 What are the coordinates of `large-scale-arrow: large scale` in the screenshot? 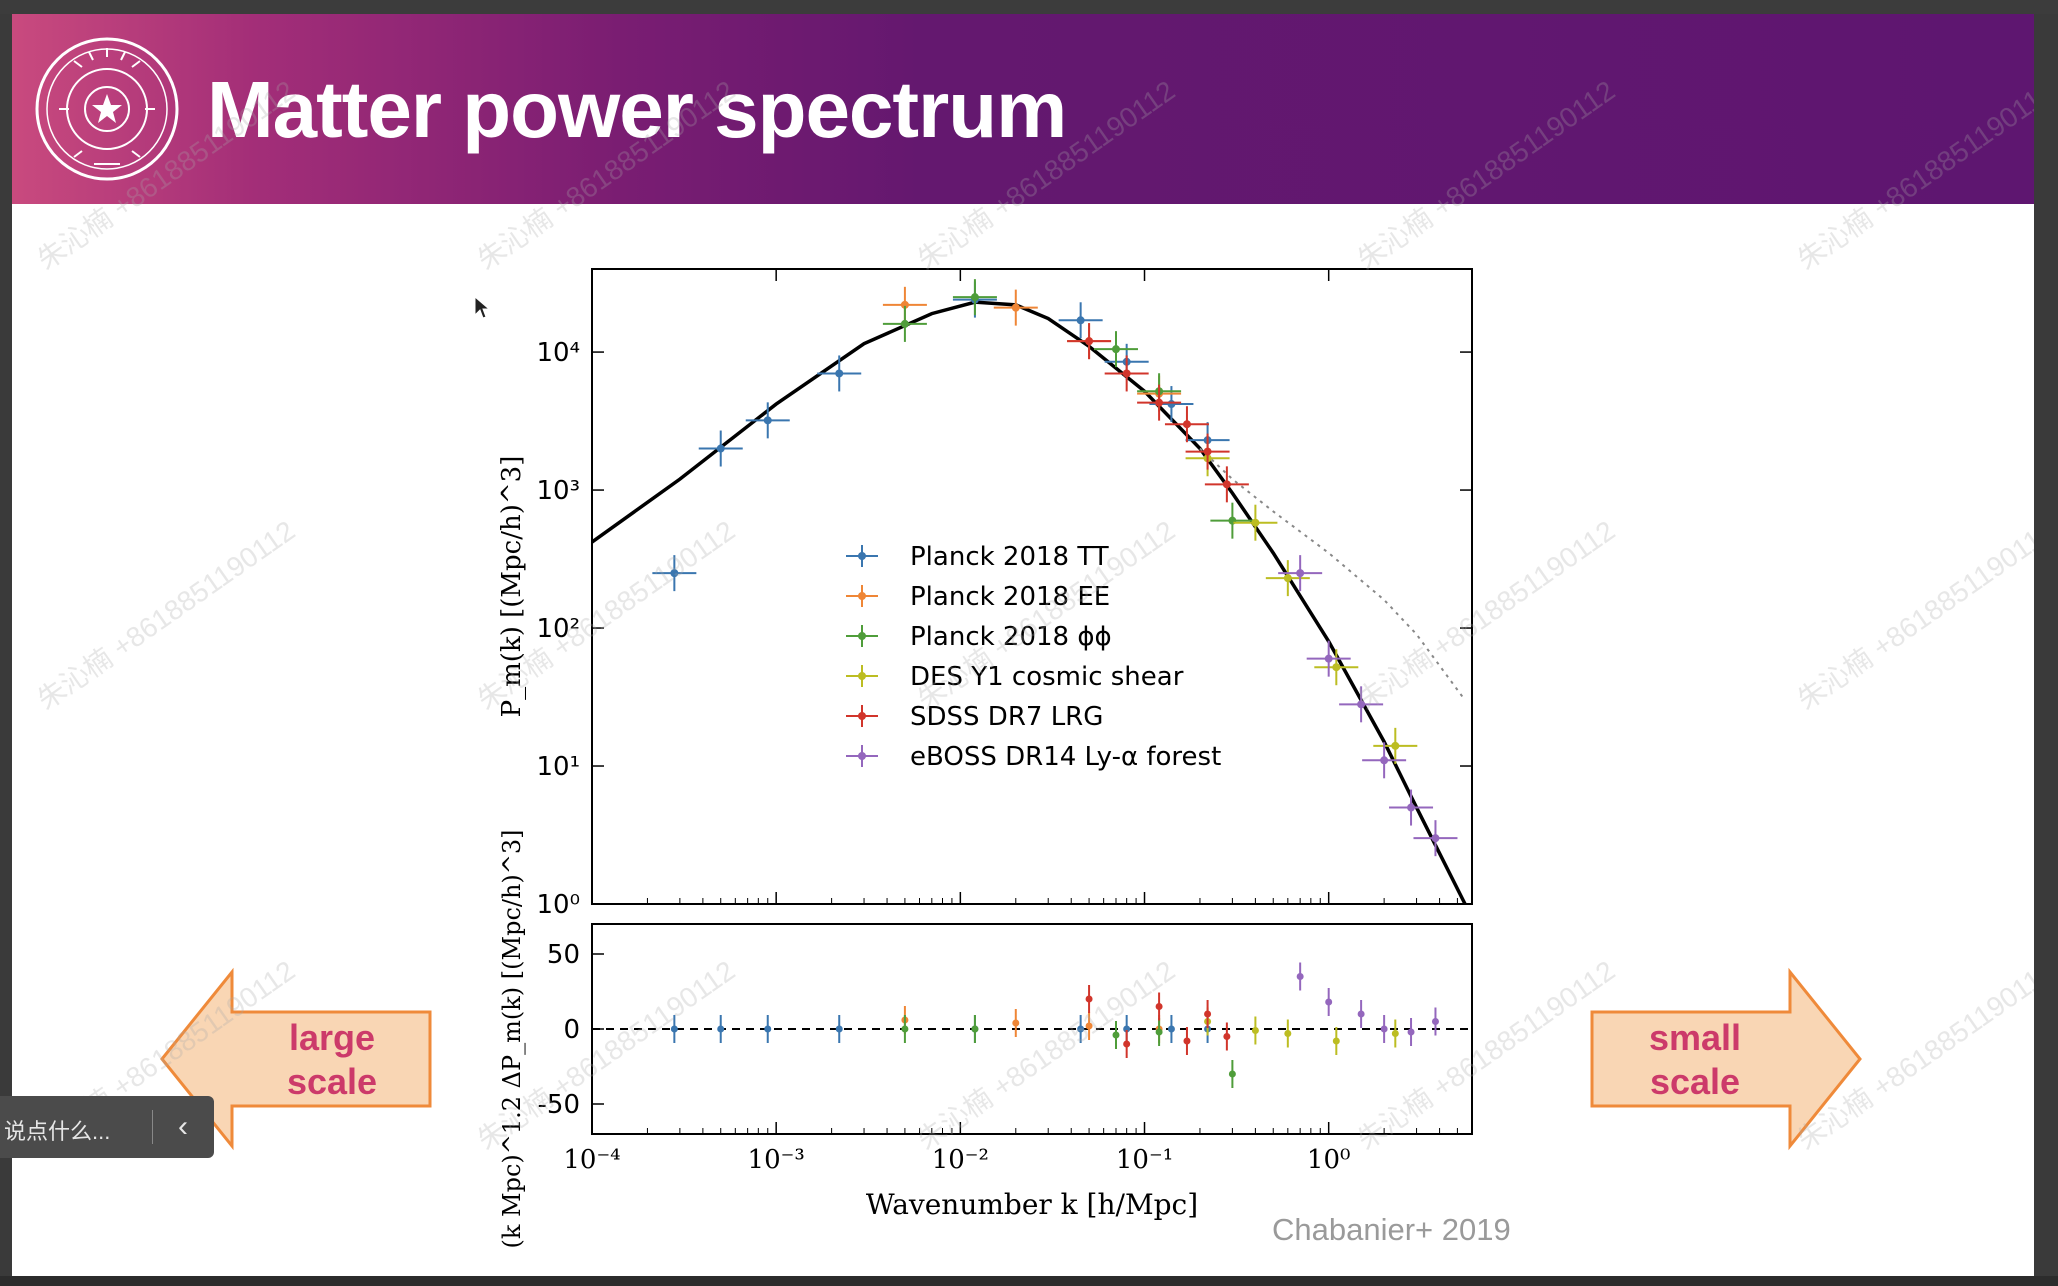 It's located at (297, 1059).